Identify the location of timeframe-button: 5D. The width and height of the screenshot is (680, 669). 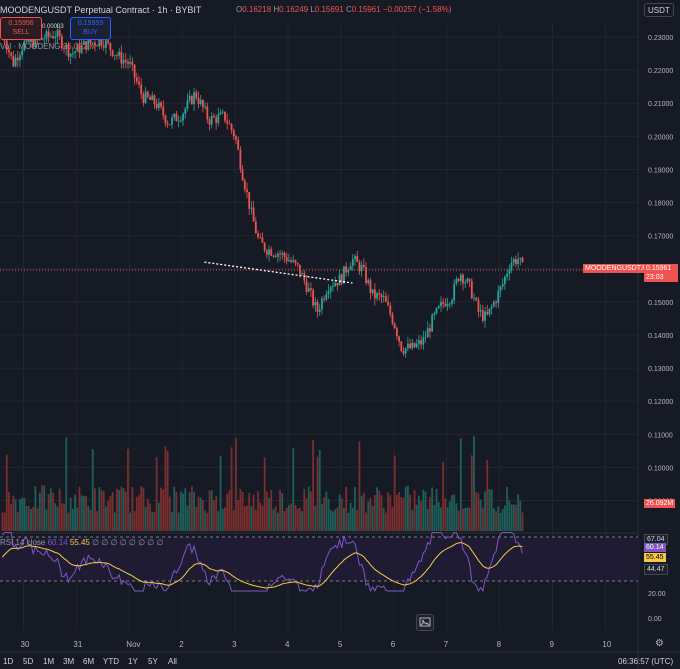
(28, 661).